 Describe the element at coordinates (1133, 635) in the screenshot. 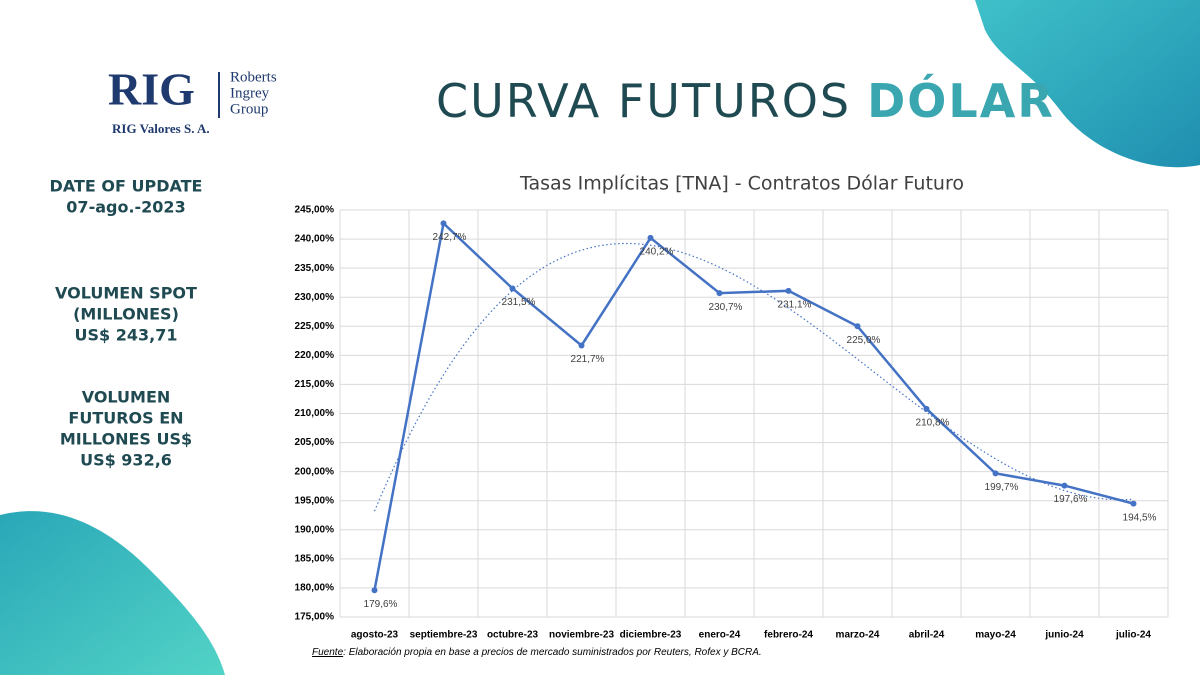

I see `x-tick-label: julio-24` at that location.